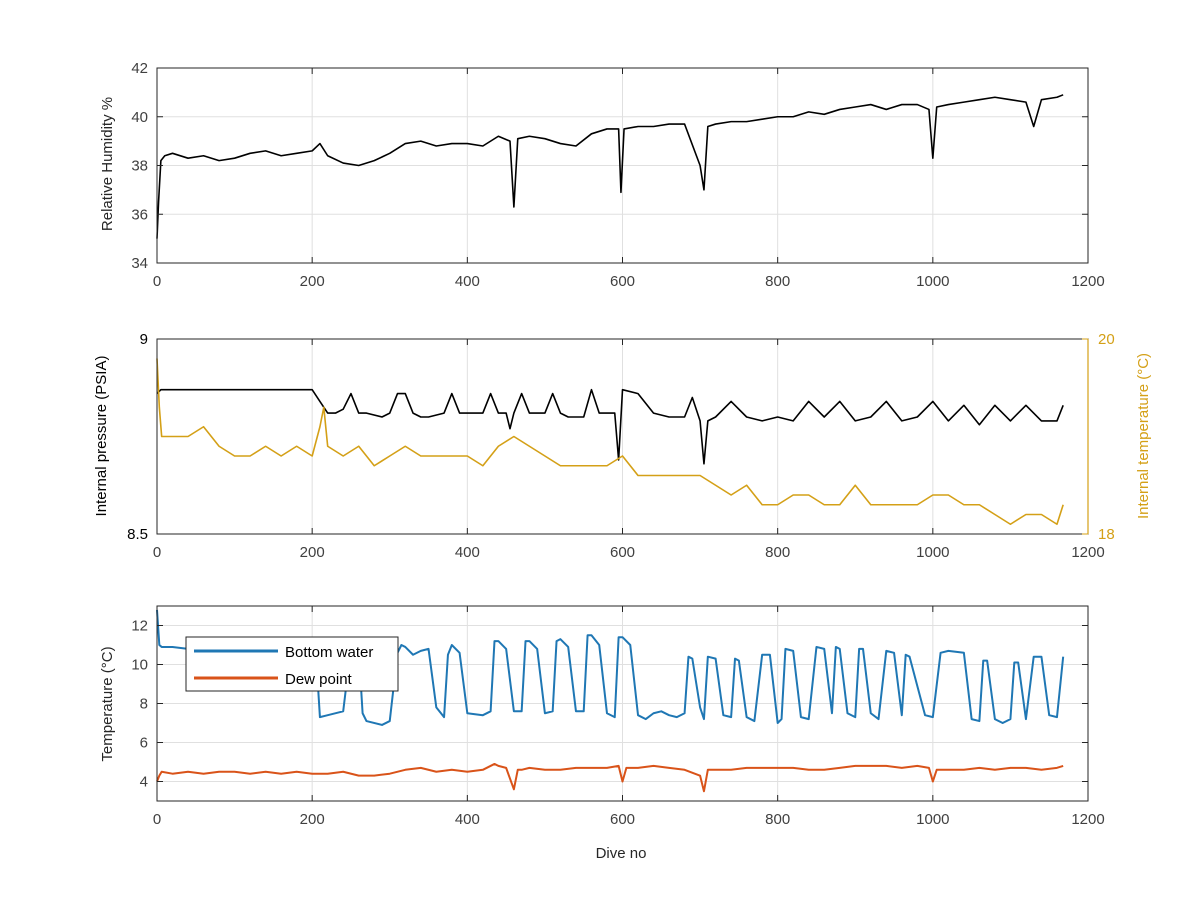 This screenshot has width=1200, height=900. Describe the element at coordinates (144, 743) in the screenshot. I see `temperature-ytick-label: 6` at that location.